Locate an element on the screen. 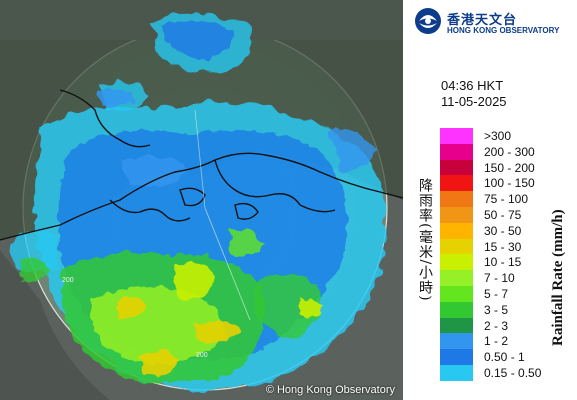 This screenshot has height=400, width=577. legend-row: 75 - 100 is located at coordinates (500, 199).